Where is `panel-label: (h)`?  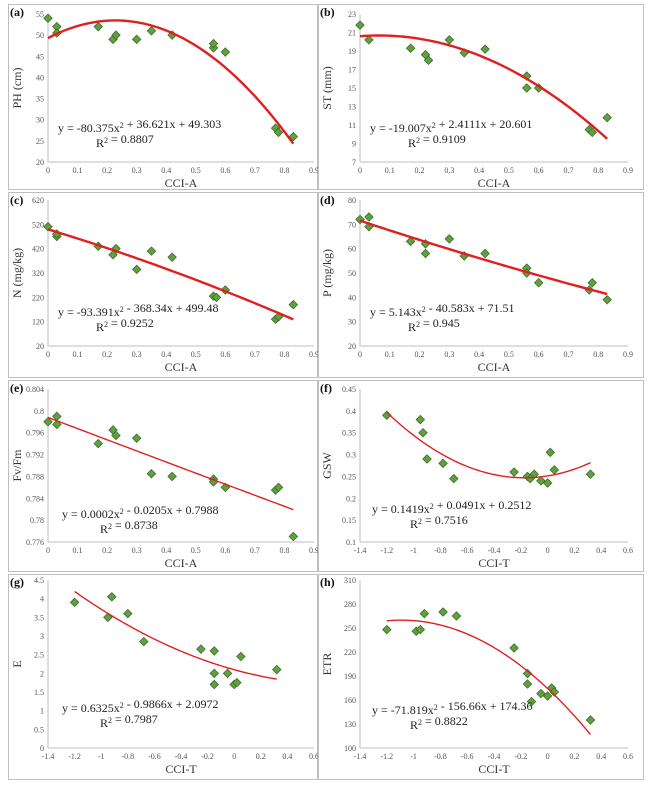
panel-label: (h) is located at coordinates (327, 582).